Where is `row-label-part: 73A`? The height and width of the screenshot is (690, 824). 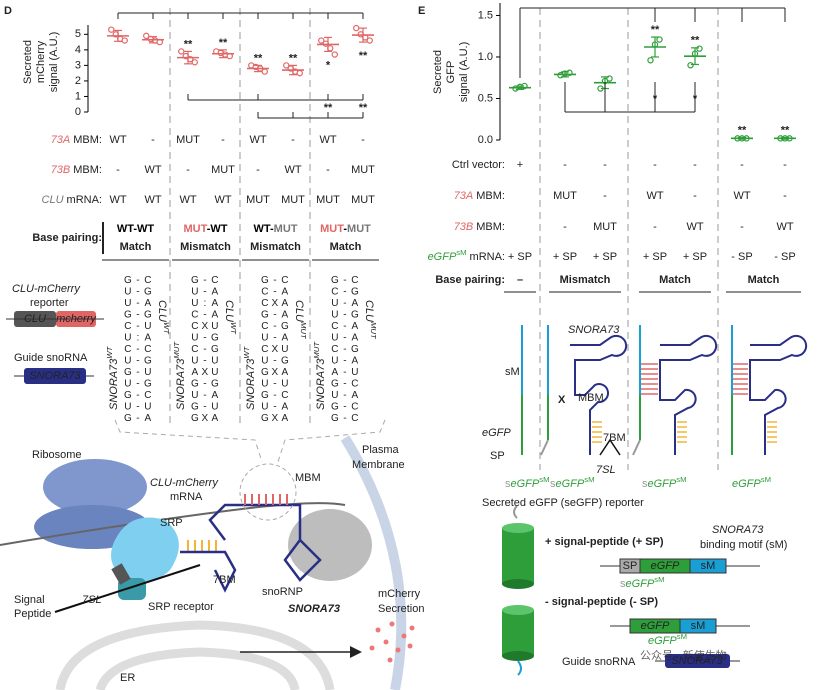
row-label-part: 73A is located at coordinates (464, 196).